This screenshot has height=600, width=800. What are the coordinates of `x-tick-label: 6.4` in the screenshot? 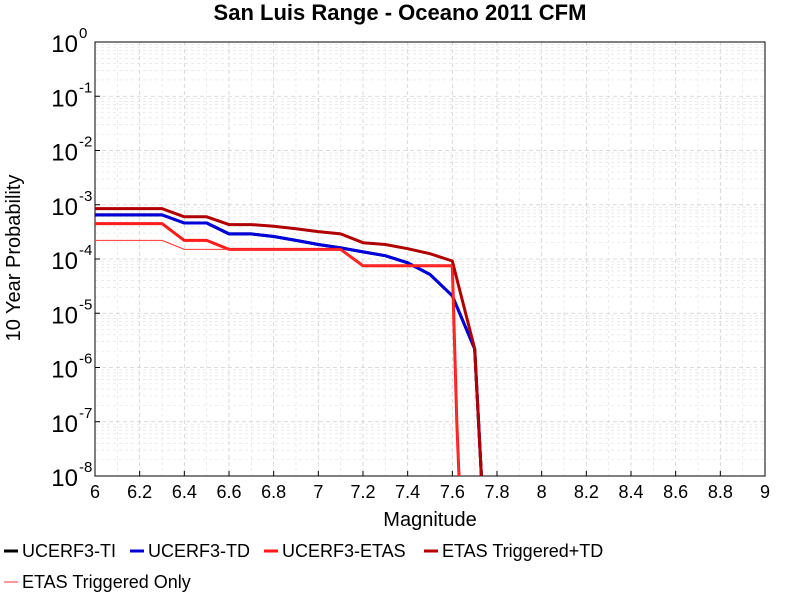 It's located at (184, 492).